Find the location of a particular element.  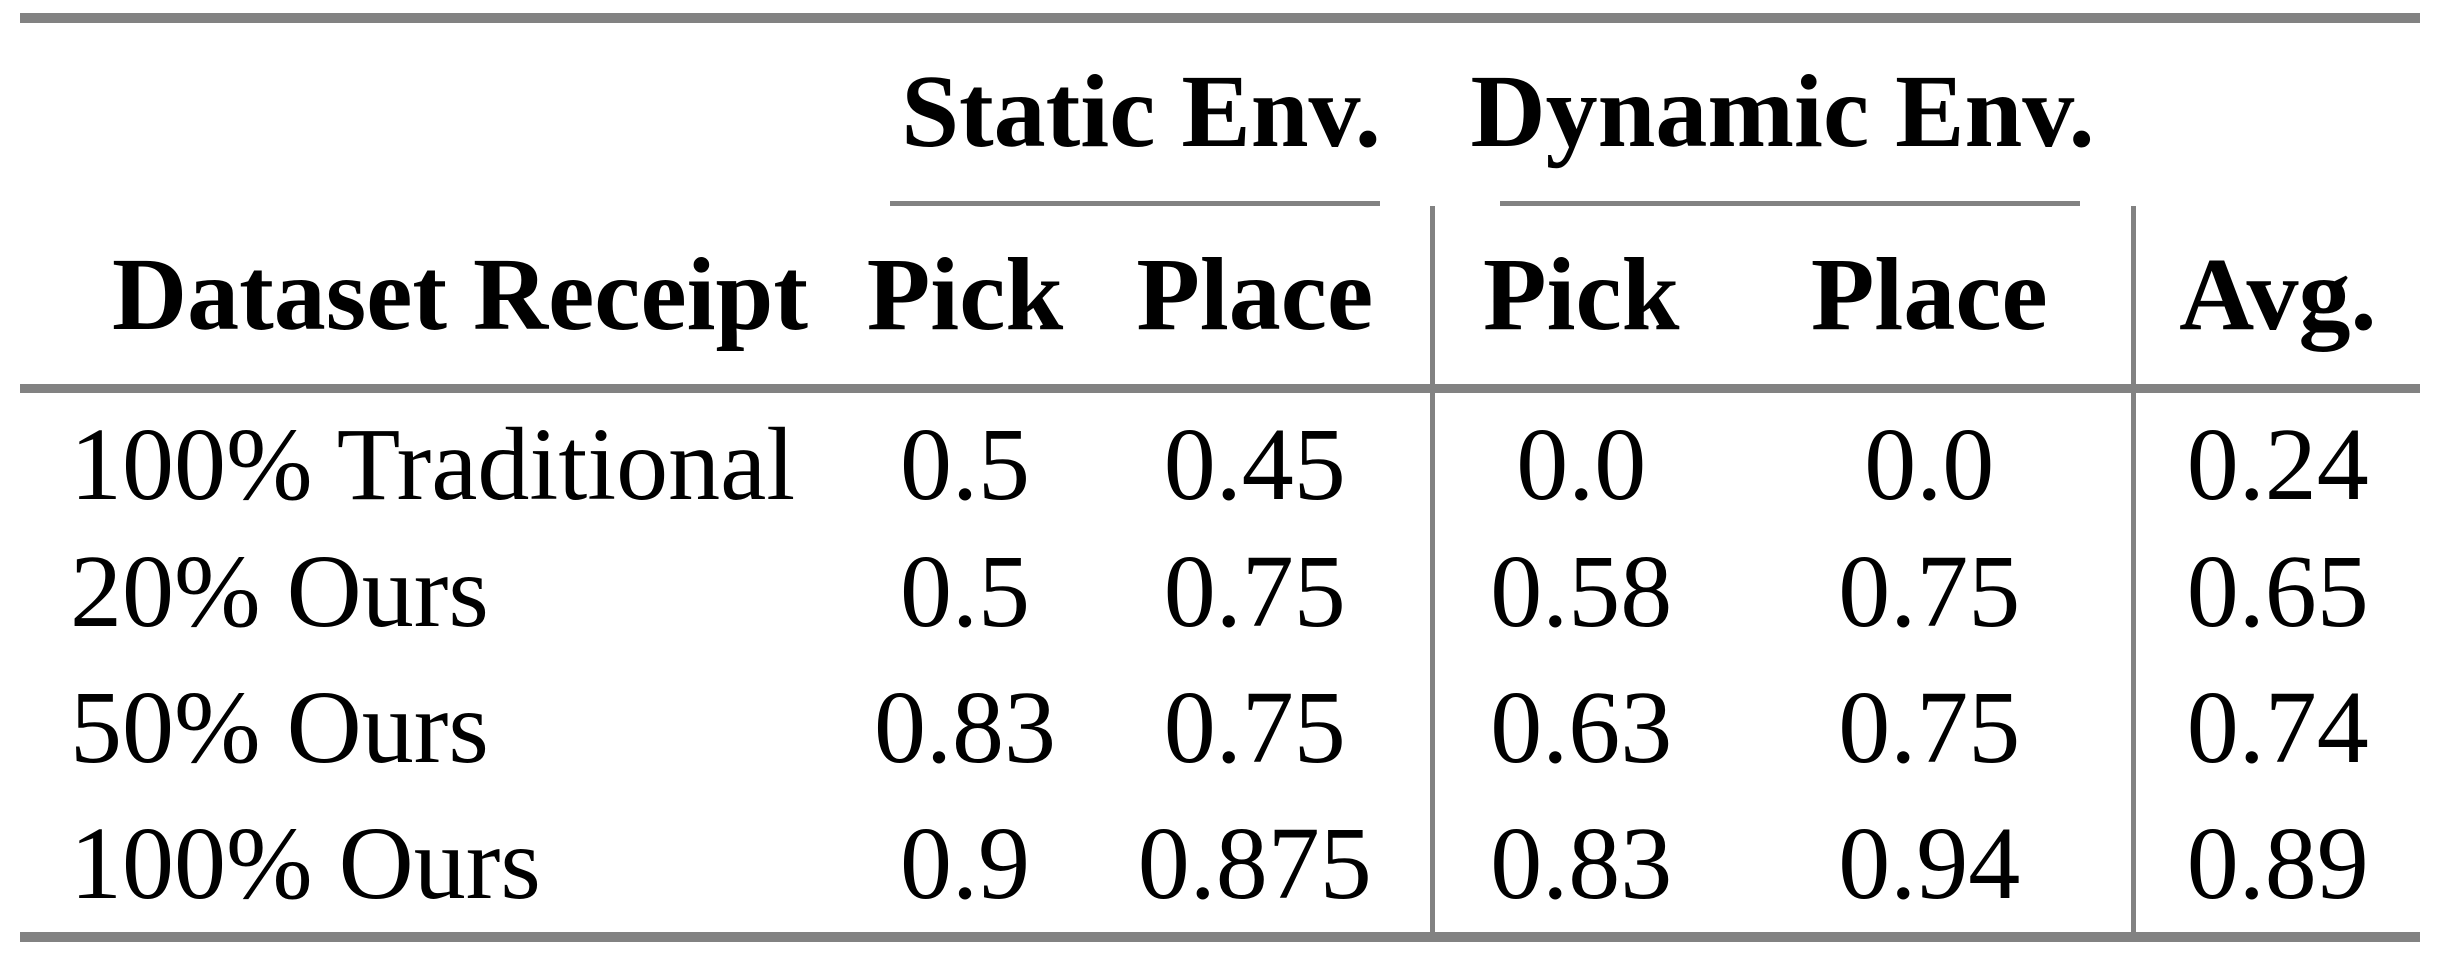

dynamic-place-value: 0.94 is located at coordinates (1929, 863).